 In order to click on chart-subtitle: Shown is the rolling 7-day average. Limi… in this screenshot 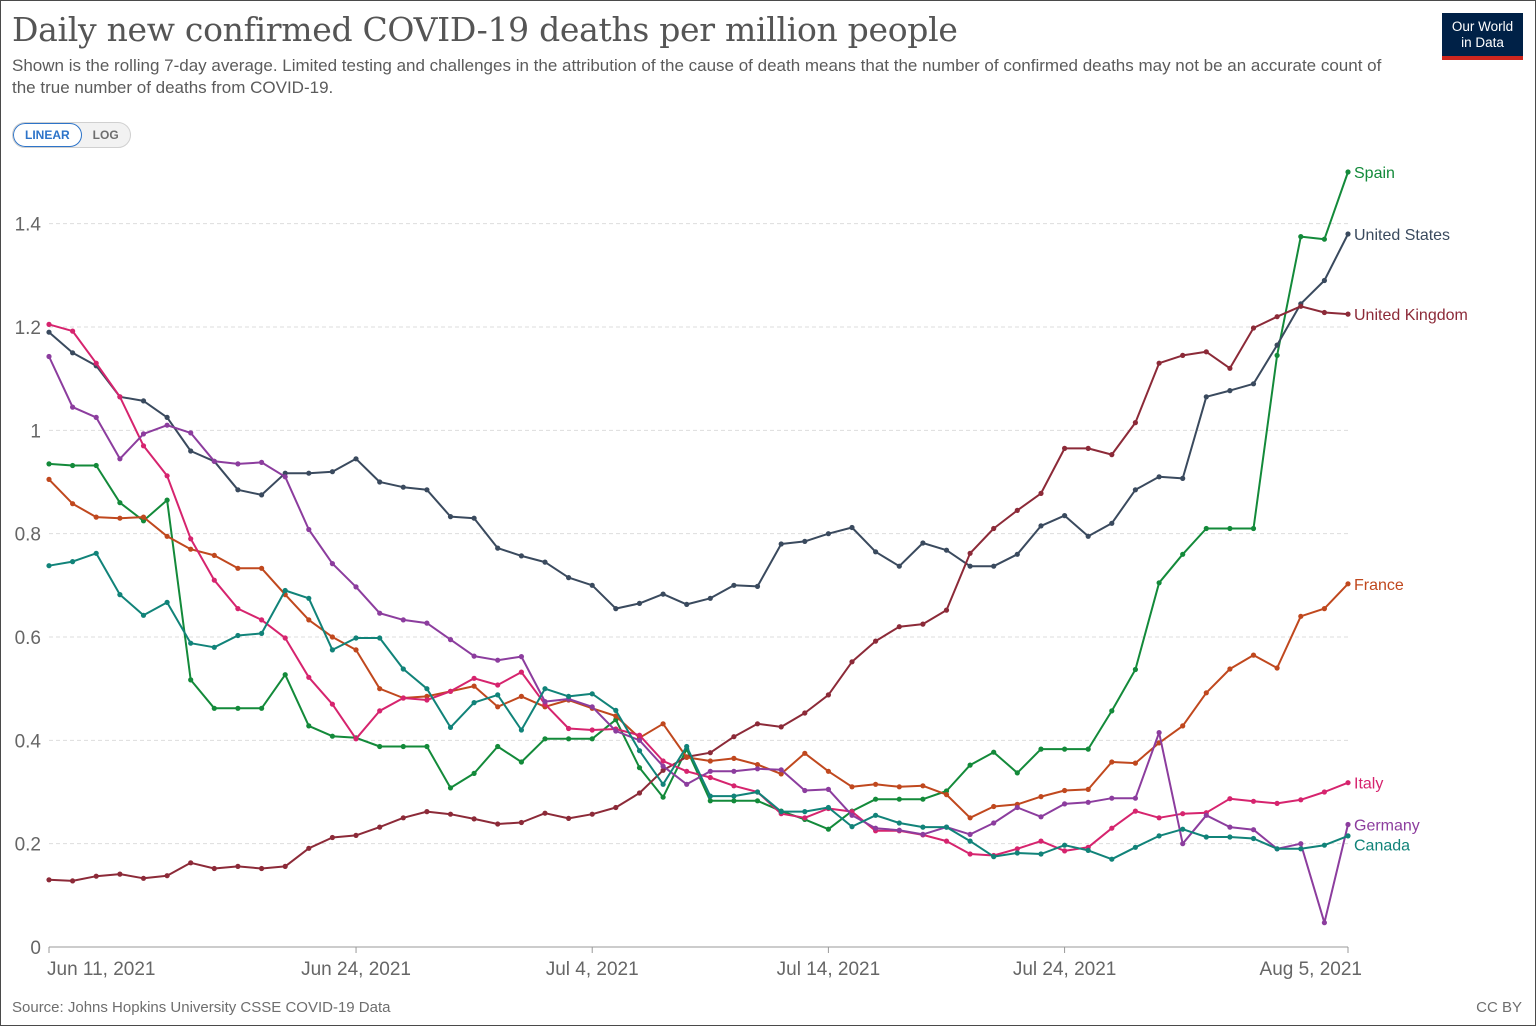, I will do `click(697, 76)`.